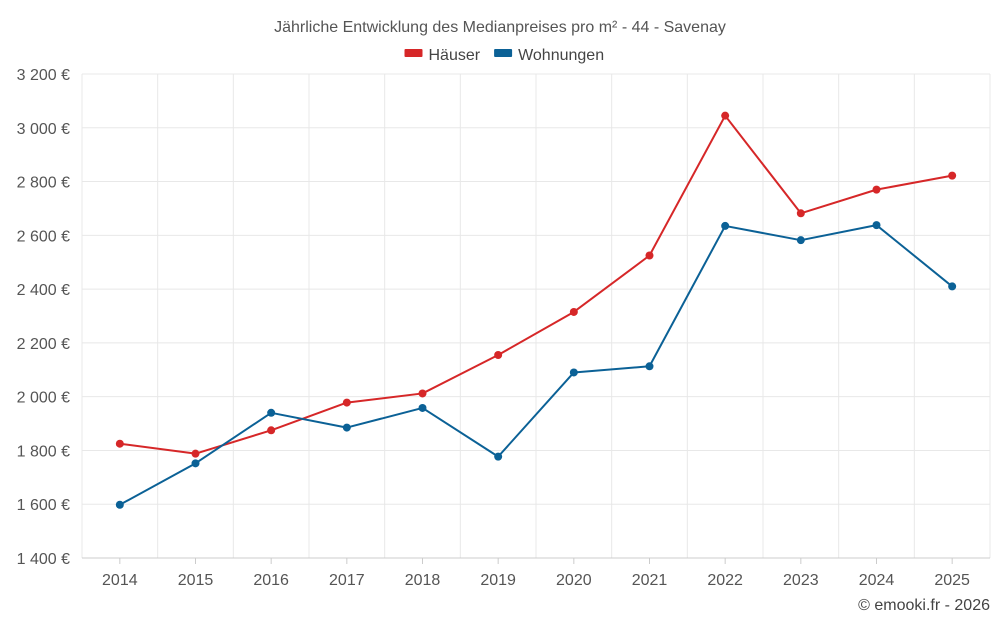 This screenshot has width=1000, height=630. Describe the element at coordinates (423, 580) in the screenshot. I see `x-tick-label: 2018` at that location.